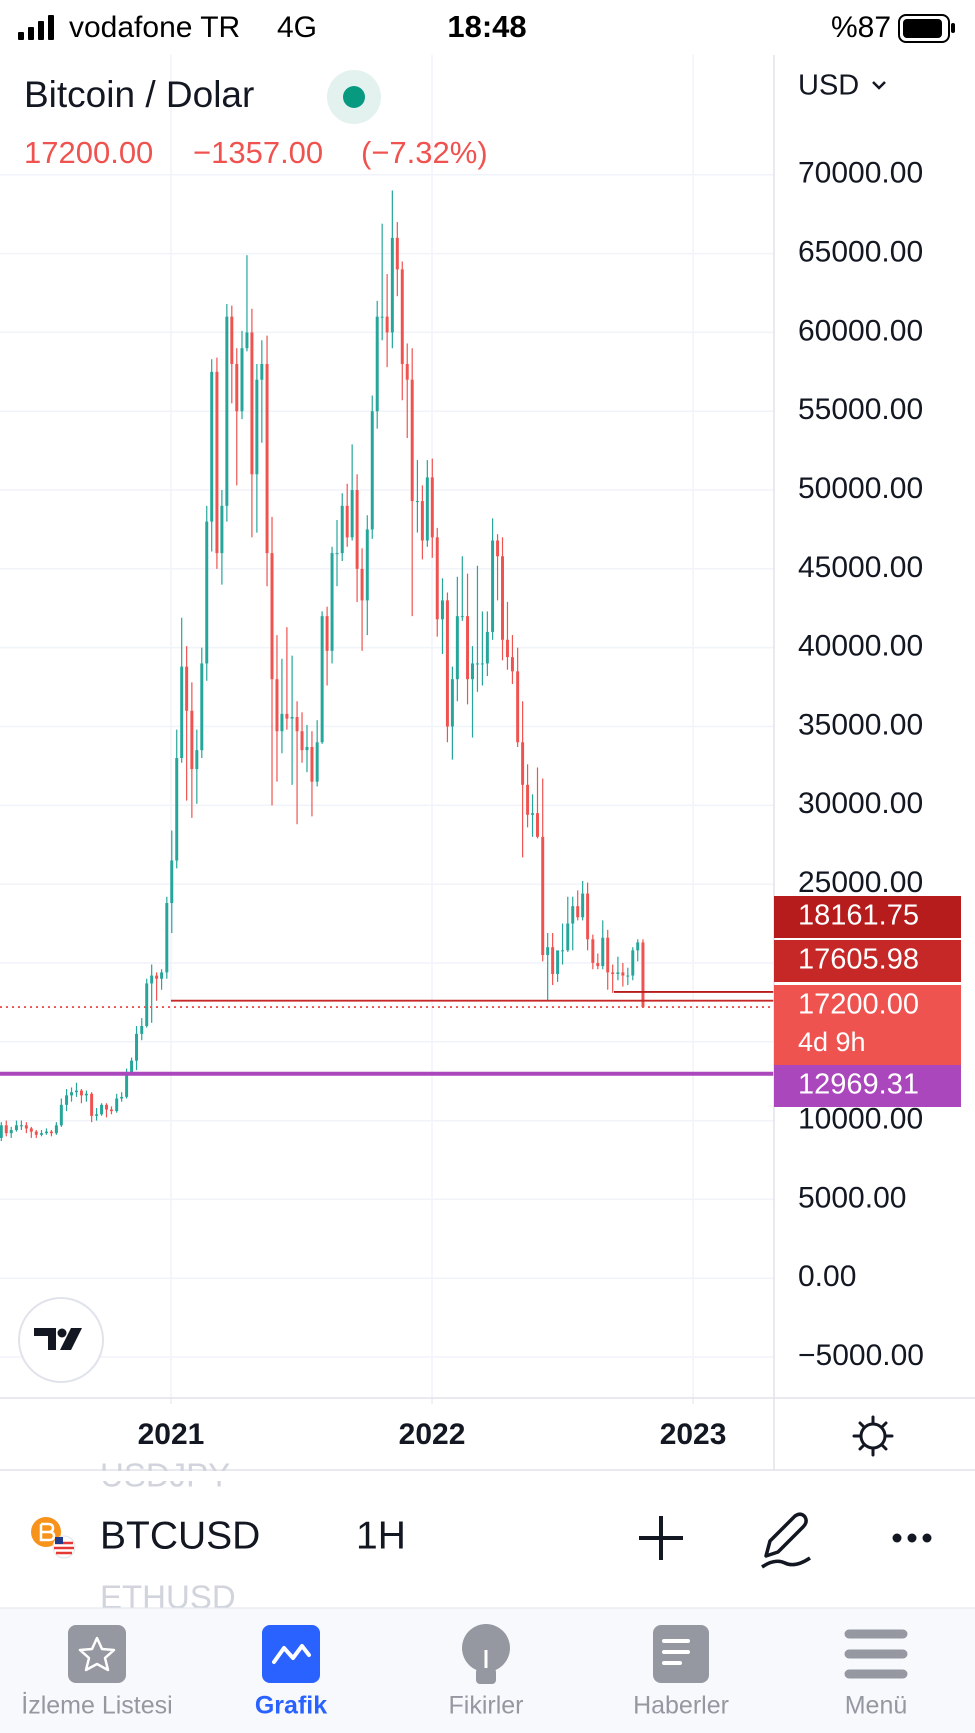 The height and width of the screenshot is (1733, 975). Describe the element at coordinates (860, 488) in the screenshot. I see `y-tick-label: 50000.00` at that location.